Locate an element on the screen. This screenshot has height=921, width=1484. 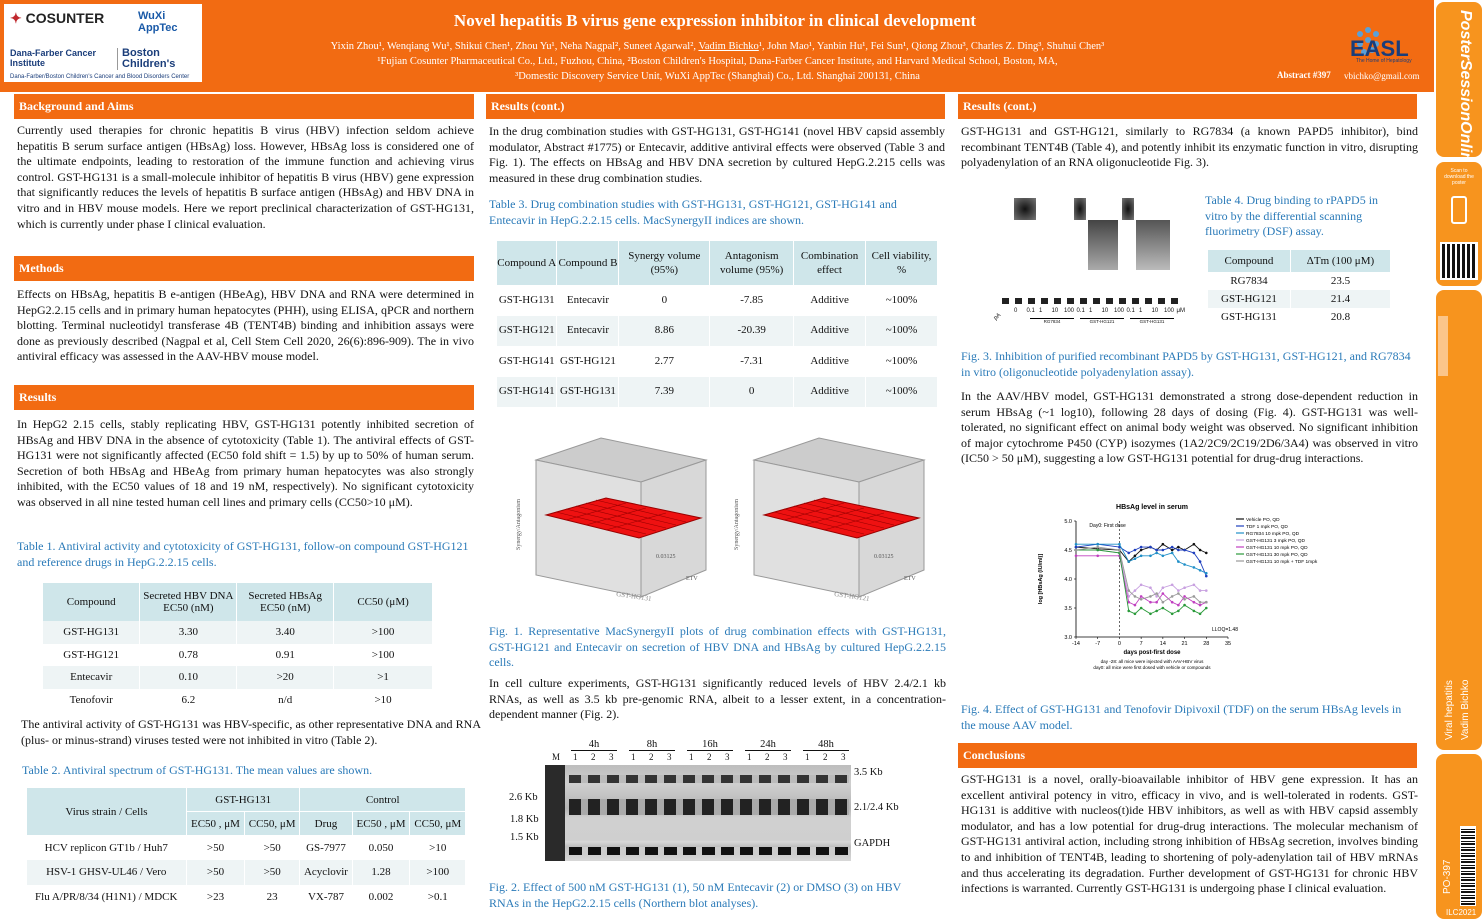
qr-code is located at coordinates (1459, 261).